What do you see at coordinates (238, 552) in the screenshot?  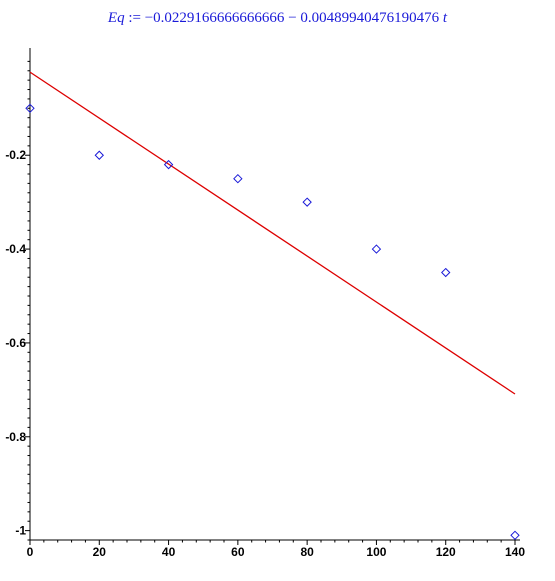 I see `x-tick-label: 60` at bounding box center [238, 552].